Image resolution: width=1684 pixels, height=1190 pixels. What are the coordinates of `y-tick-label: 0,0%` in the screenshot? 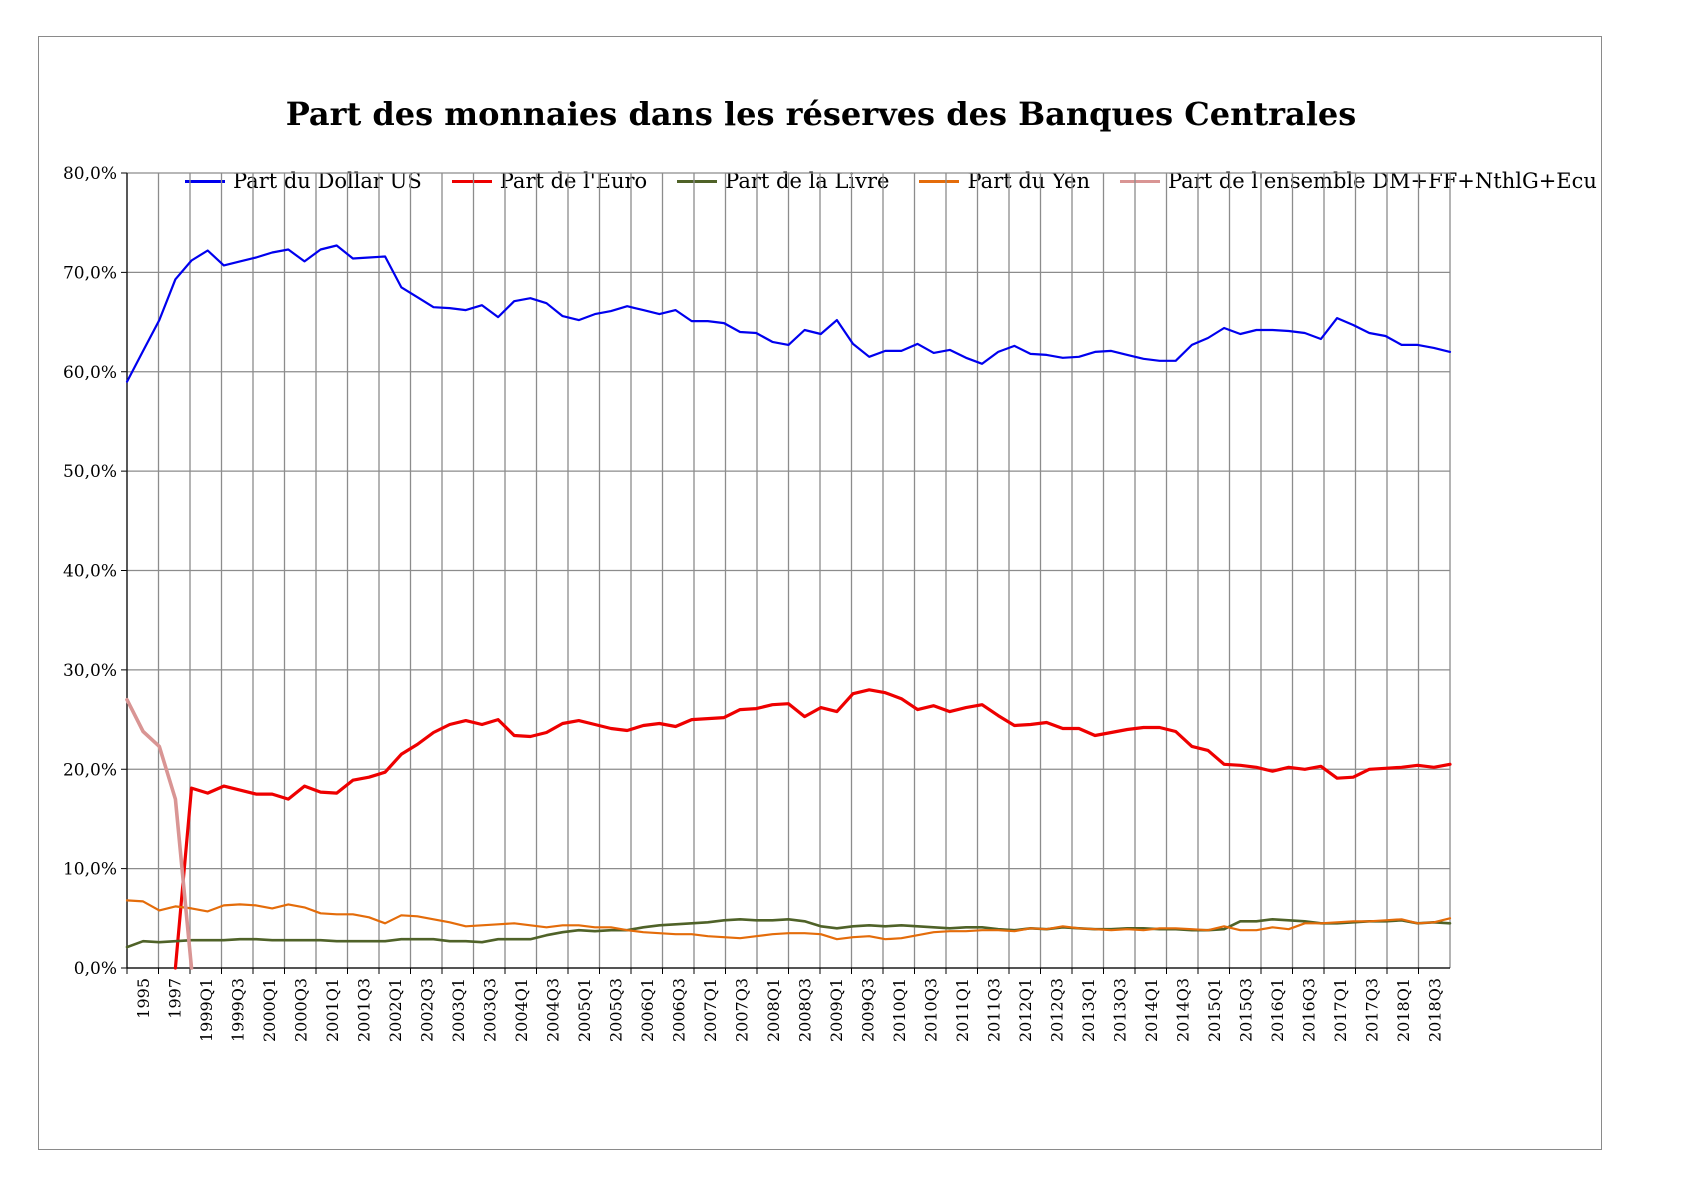 It's located at (95, 969).